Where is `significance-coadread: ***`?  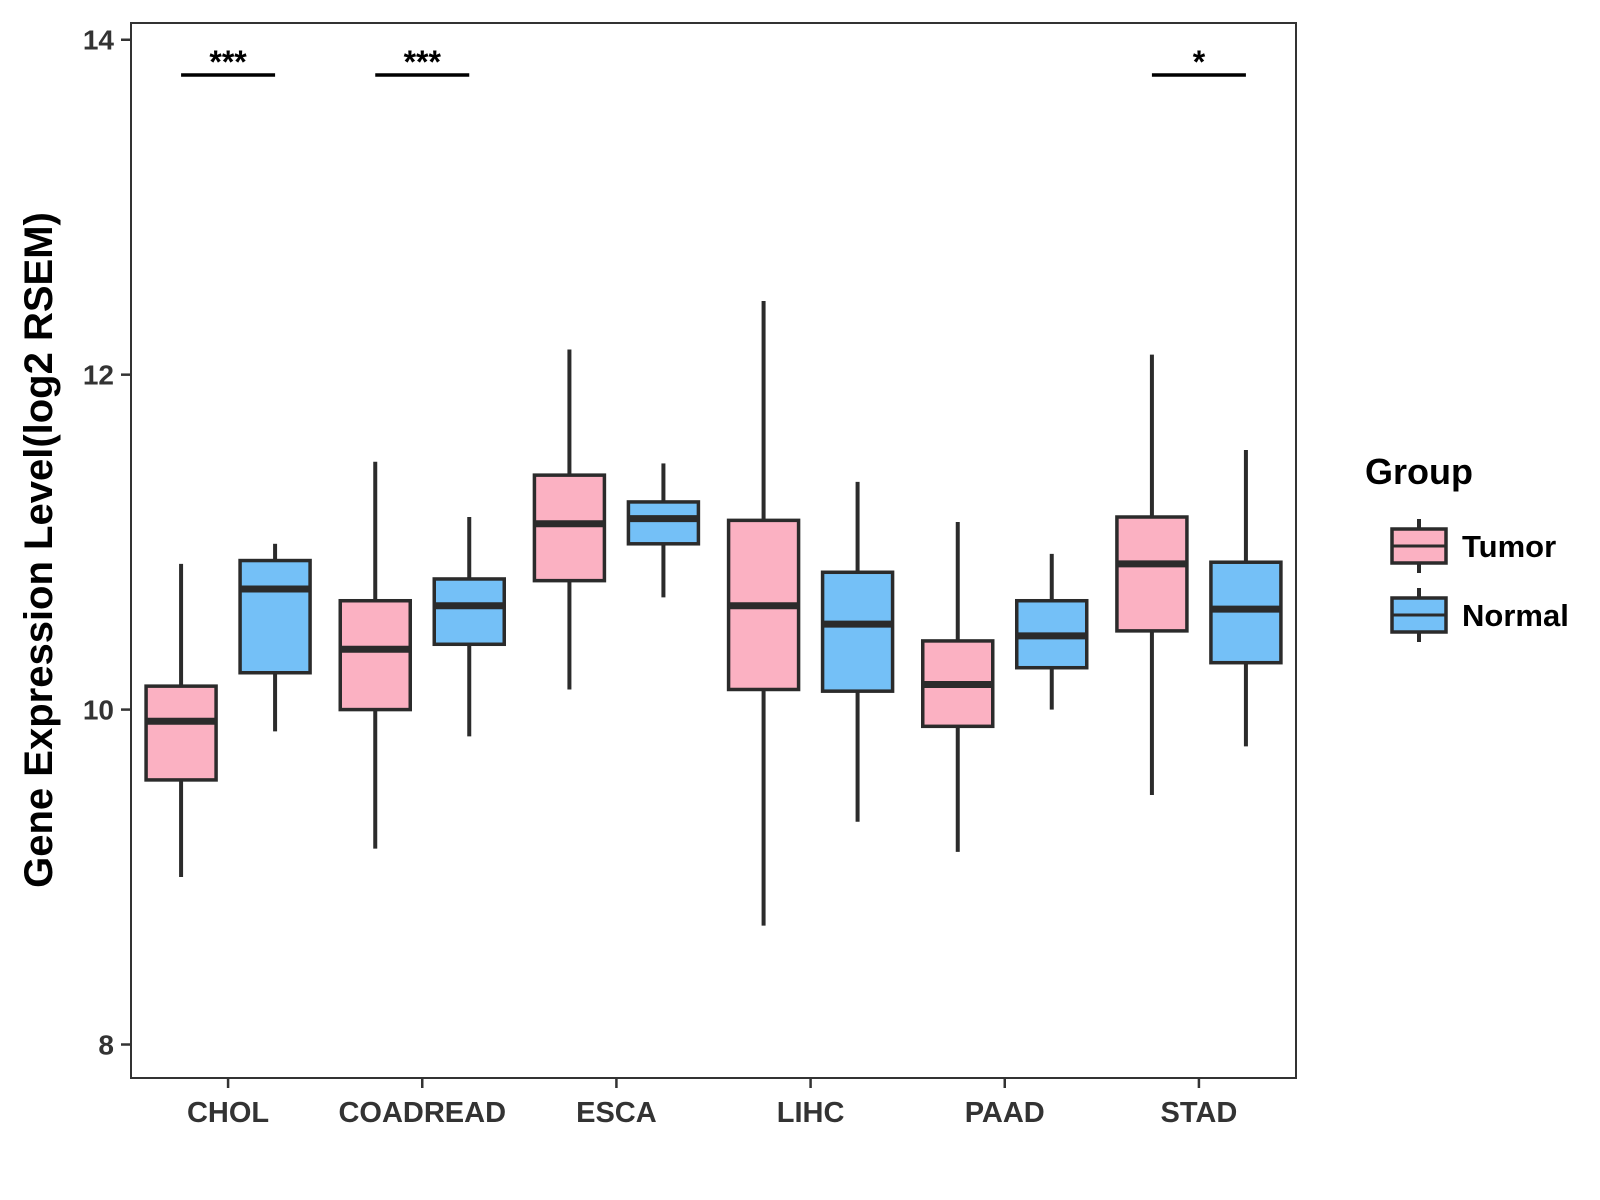
significance-coadread: *** is located at coordinates (422, 62).